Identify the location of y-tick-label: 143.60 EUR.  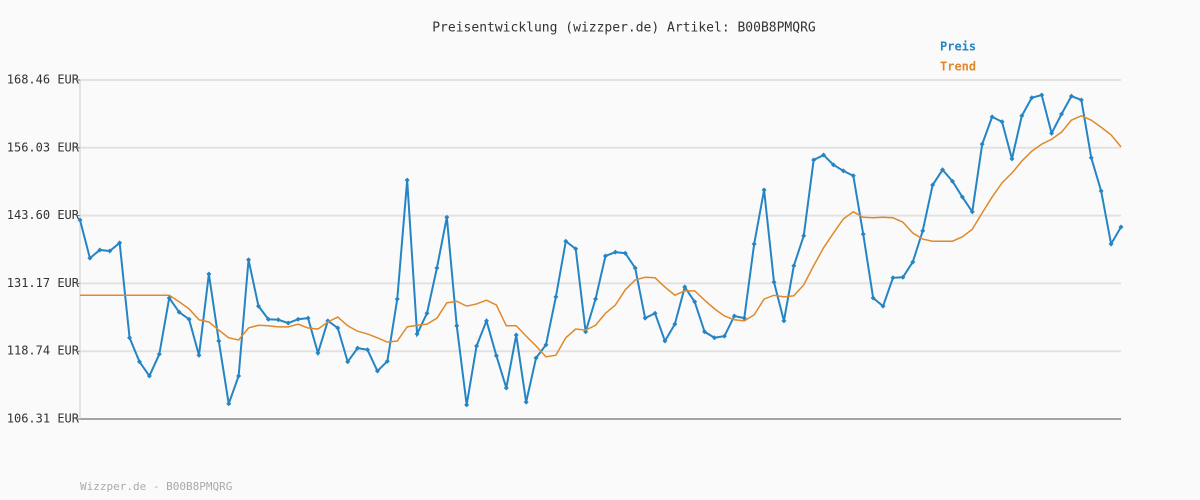
(43, 215).